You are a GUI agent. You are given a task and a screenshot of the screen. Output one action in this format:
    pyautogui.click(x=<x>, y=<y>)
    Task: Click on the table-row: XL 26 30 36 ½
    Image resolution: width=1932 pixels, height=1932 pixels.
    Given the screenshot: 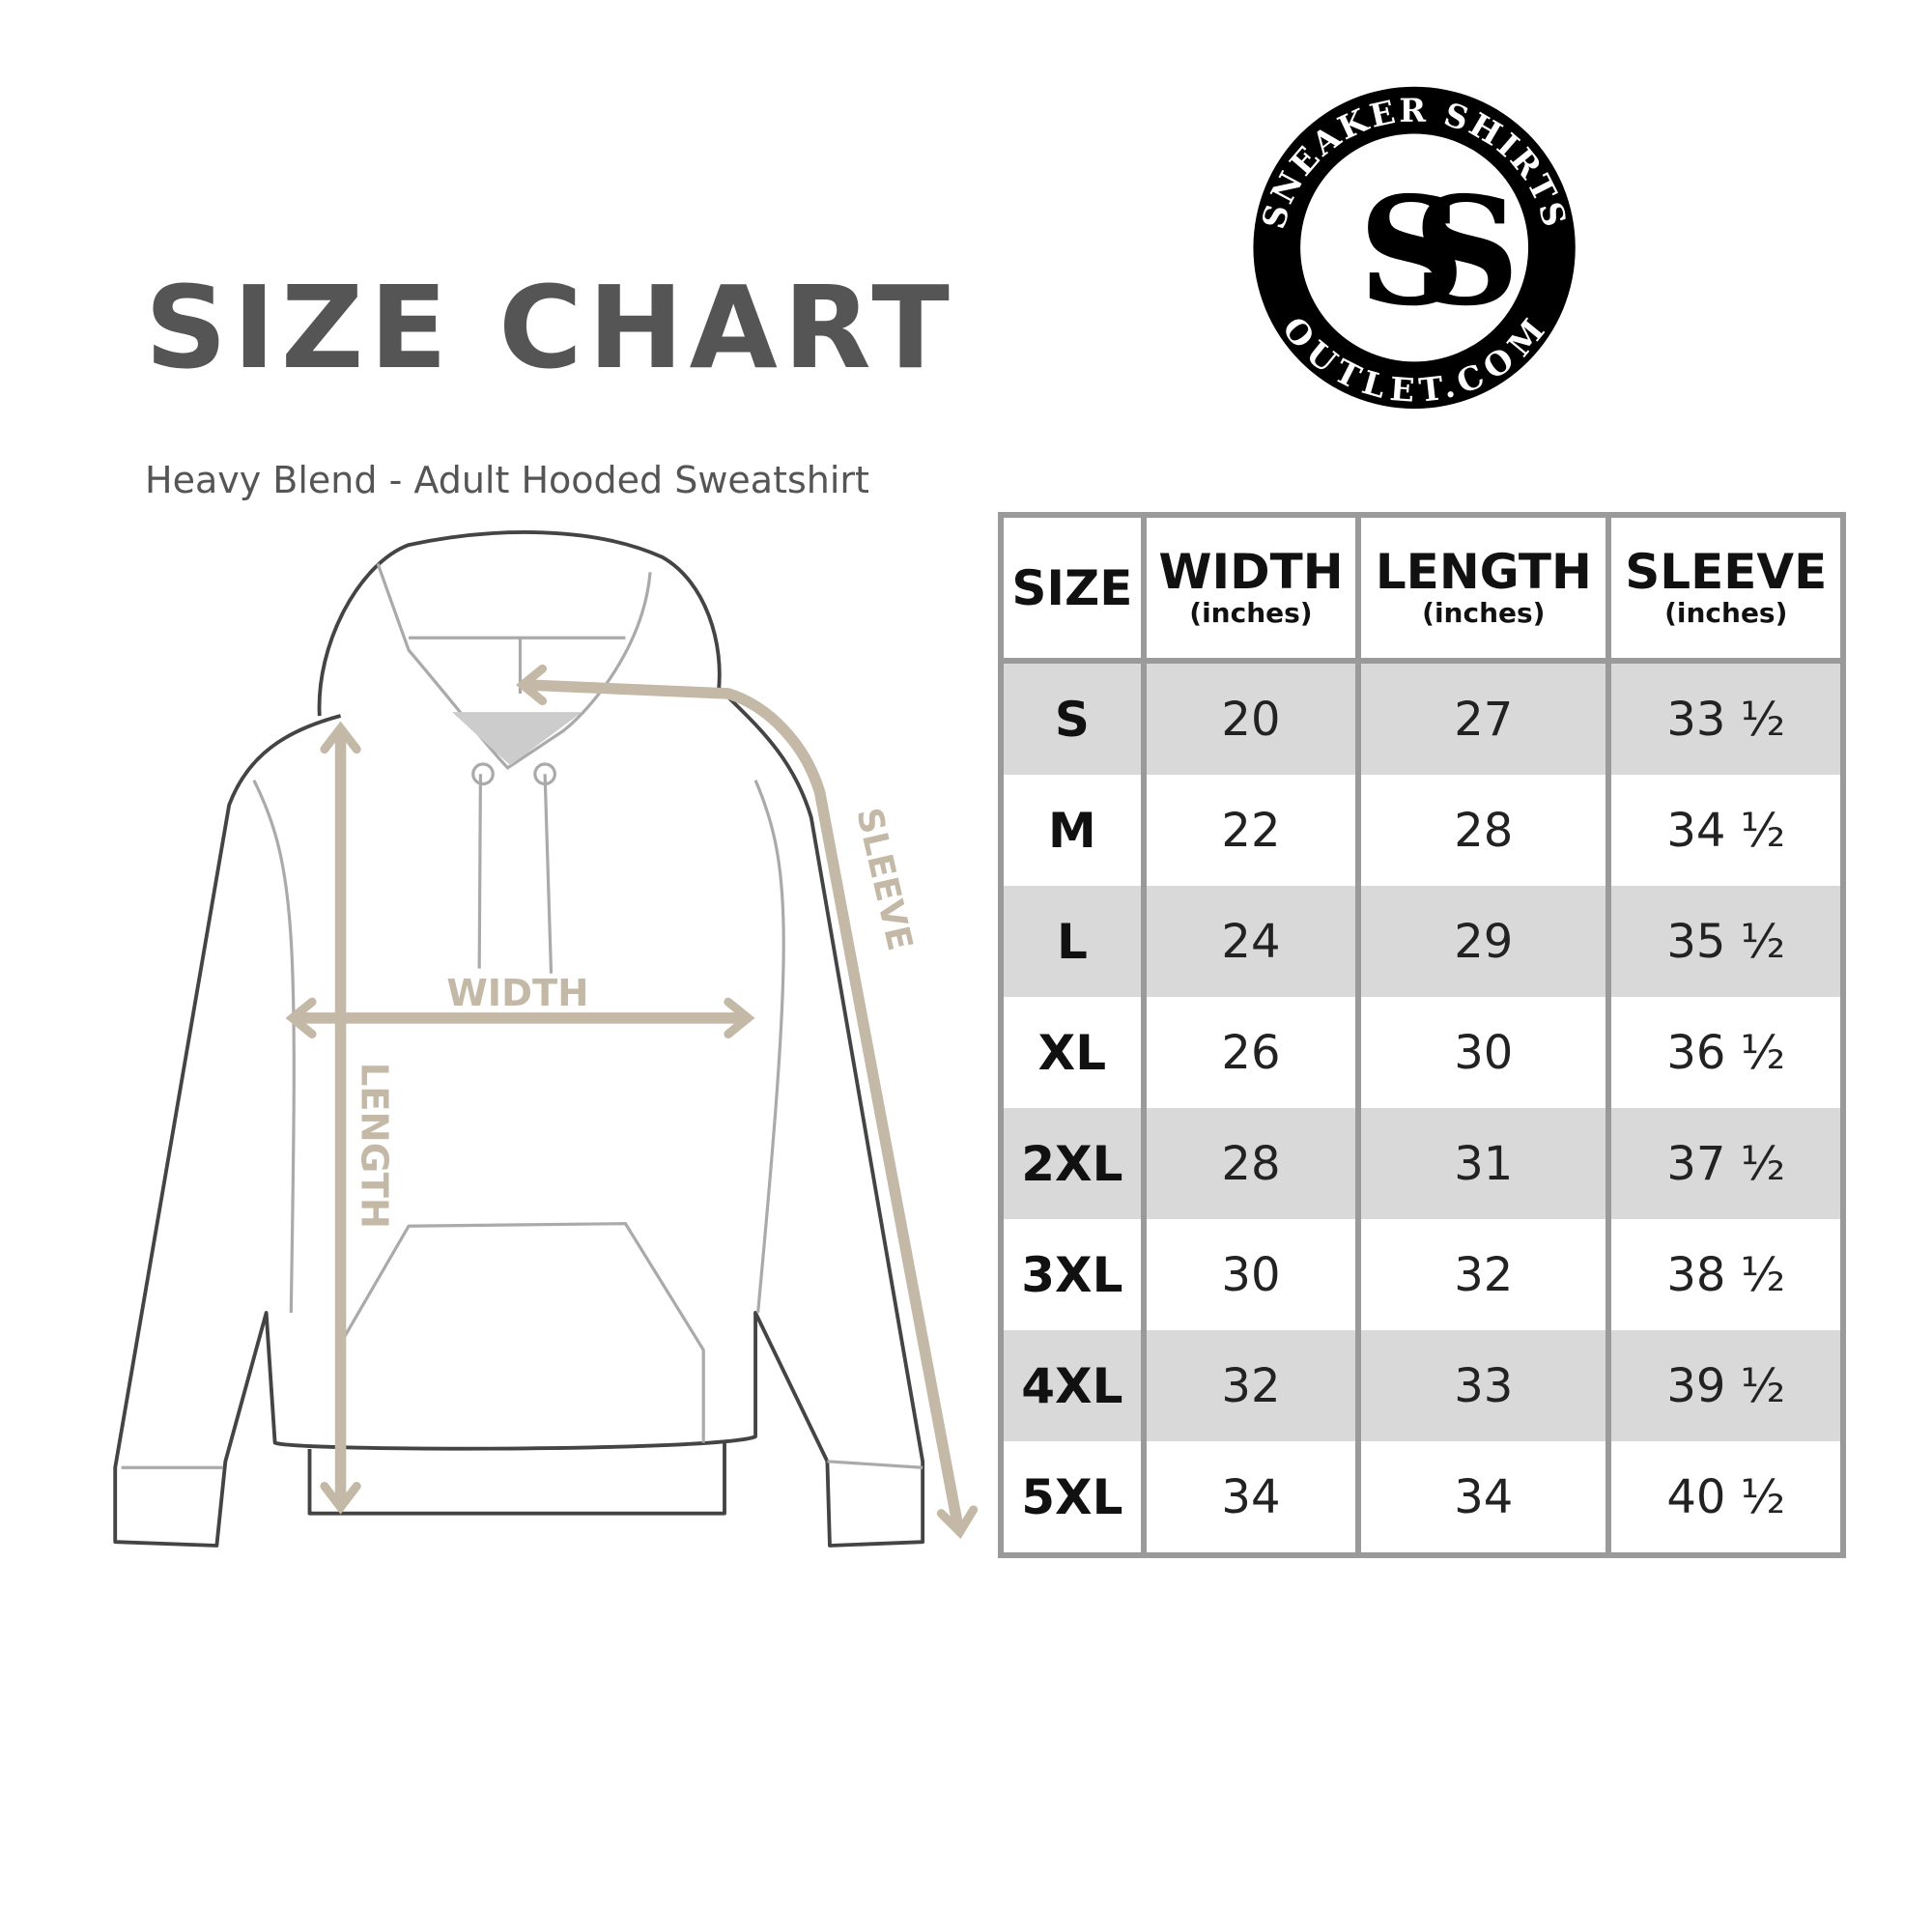 What is the action you would take?
    pyautogui.click(x=1422, y=1052)
    